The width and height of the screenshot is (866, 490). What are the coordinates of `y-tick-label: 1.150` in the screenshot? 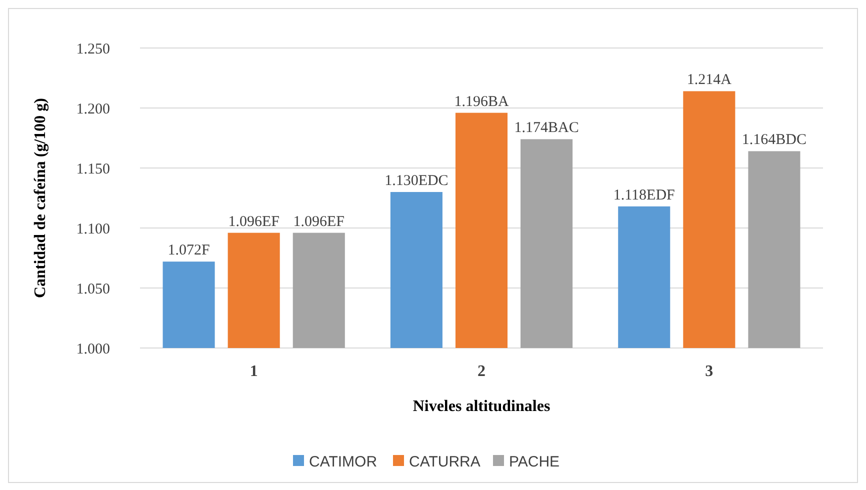 It's located at (93, 169).